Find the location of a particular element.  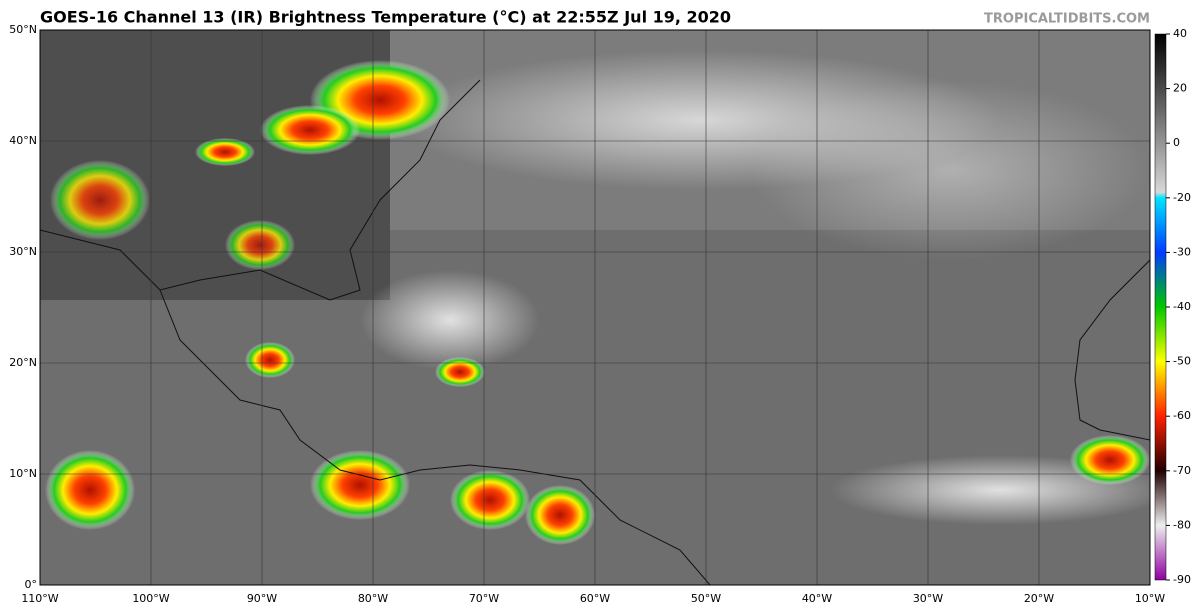

lon-label: 70°W is located at coordinates (484, 598).